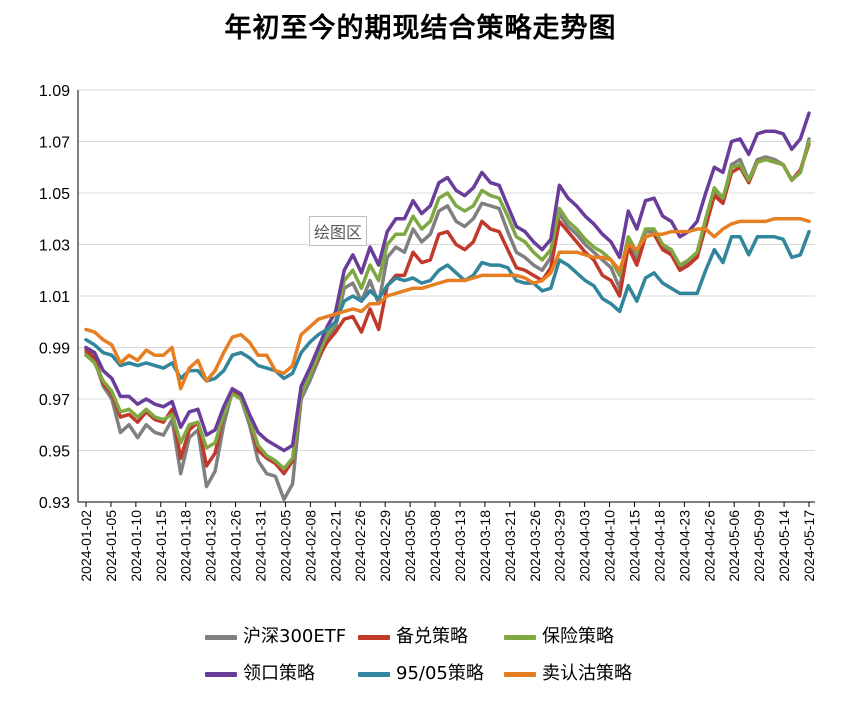 The height and width of the screenshot is (711, 841). Describe the element at coordinates (338, 231) in the screenshot. I see `plot-area-label: 绘图区` at that location.